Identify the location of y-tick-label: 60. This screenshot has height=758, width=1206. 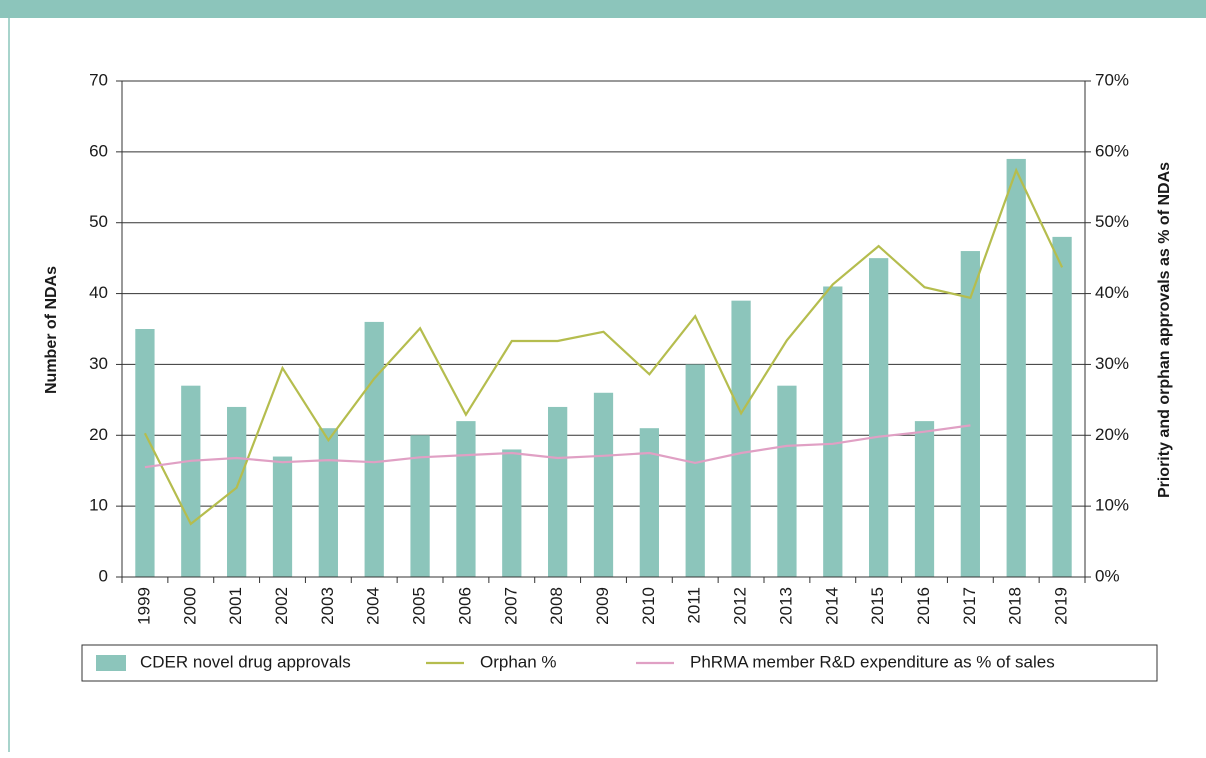
(98, 150).